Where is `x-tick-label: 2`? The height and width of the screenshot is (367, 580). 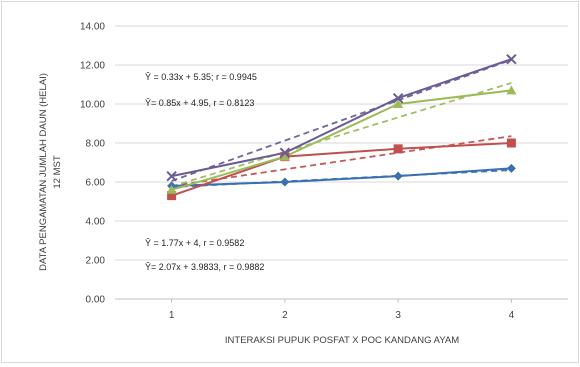 x-tick-label: 2 is located at coordinates (285, 315).